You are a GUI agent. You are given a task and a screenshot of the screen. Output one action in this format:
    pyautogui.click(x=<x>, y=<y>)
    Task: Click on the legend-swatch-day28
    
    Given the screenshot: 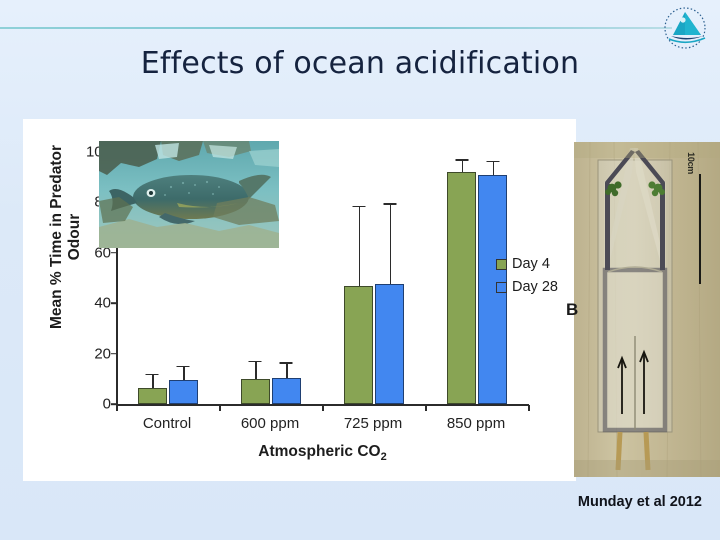 What is the action you would take?
    pyautogui.click(x=501, y=287)
    